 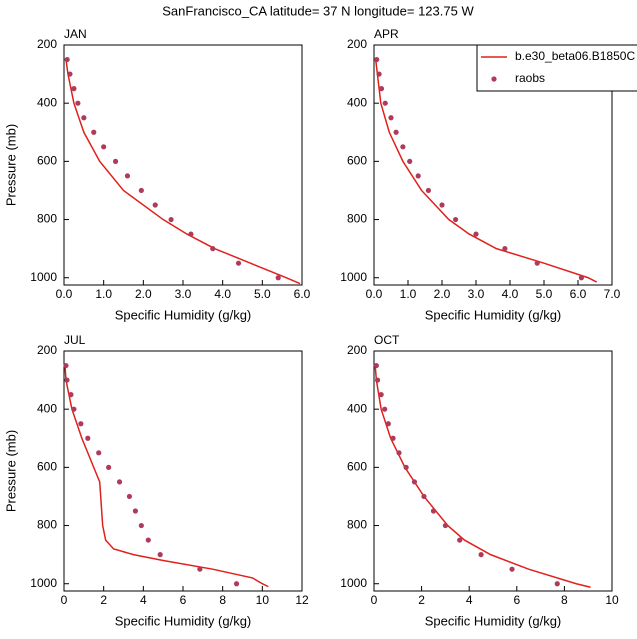 I want to click on x-tick-label: 8, so click(x=564, y=600).